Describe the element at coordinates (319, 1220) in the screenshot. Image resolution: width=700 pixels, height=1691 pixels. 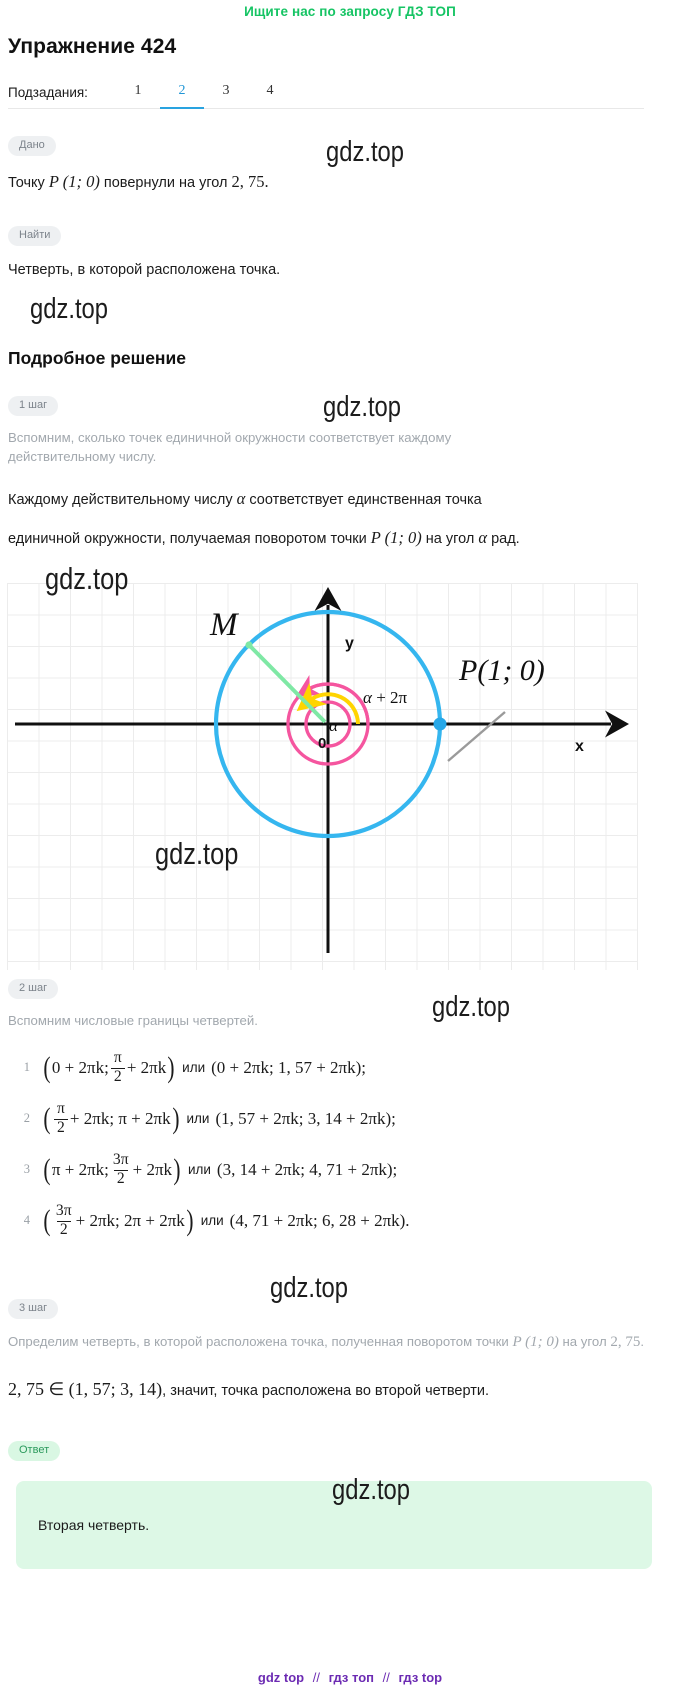
I see `q4-right: (4, 71 + 2πk; 6, 28 + 2πk).` at that location.